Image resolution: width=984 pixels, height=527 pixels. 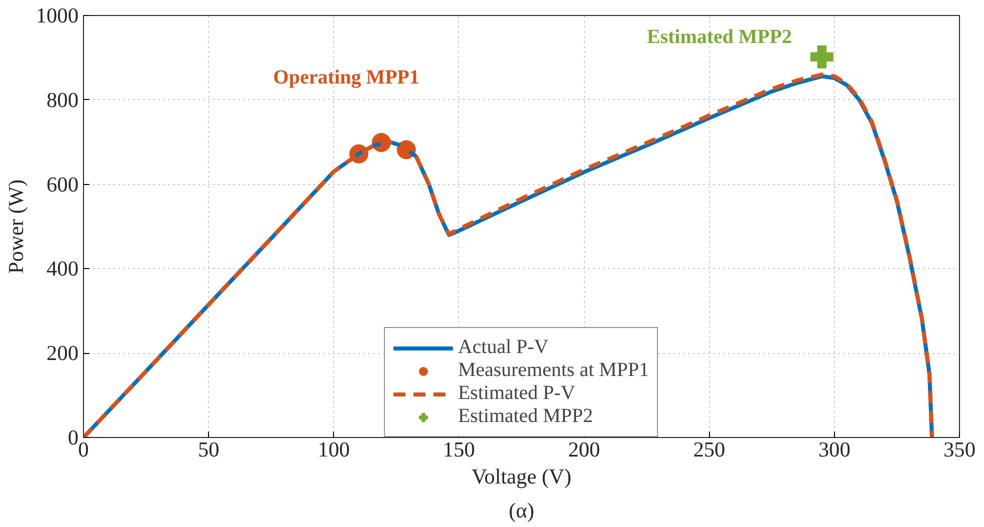 What do you see at coordinates (521, 510) in the screenshot?
I see `text: (α)` at bounding box center [521, 510].